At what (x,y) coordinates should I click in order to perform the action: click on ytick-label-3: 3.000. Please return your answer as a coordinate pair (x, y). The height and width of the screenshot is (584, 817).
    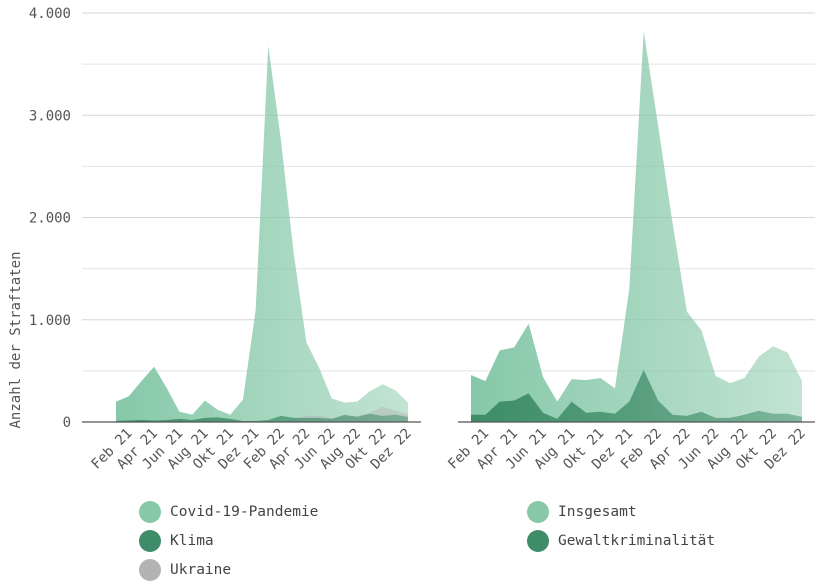
    Looking at the image, I should click on (50, 116).